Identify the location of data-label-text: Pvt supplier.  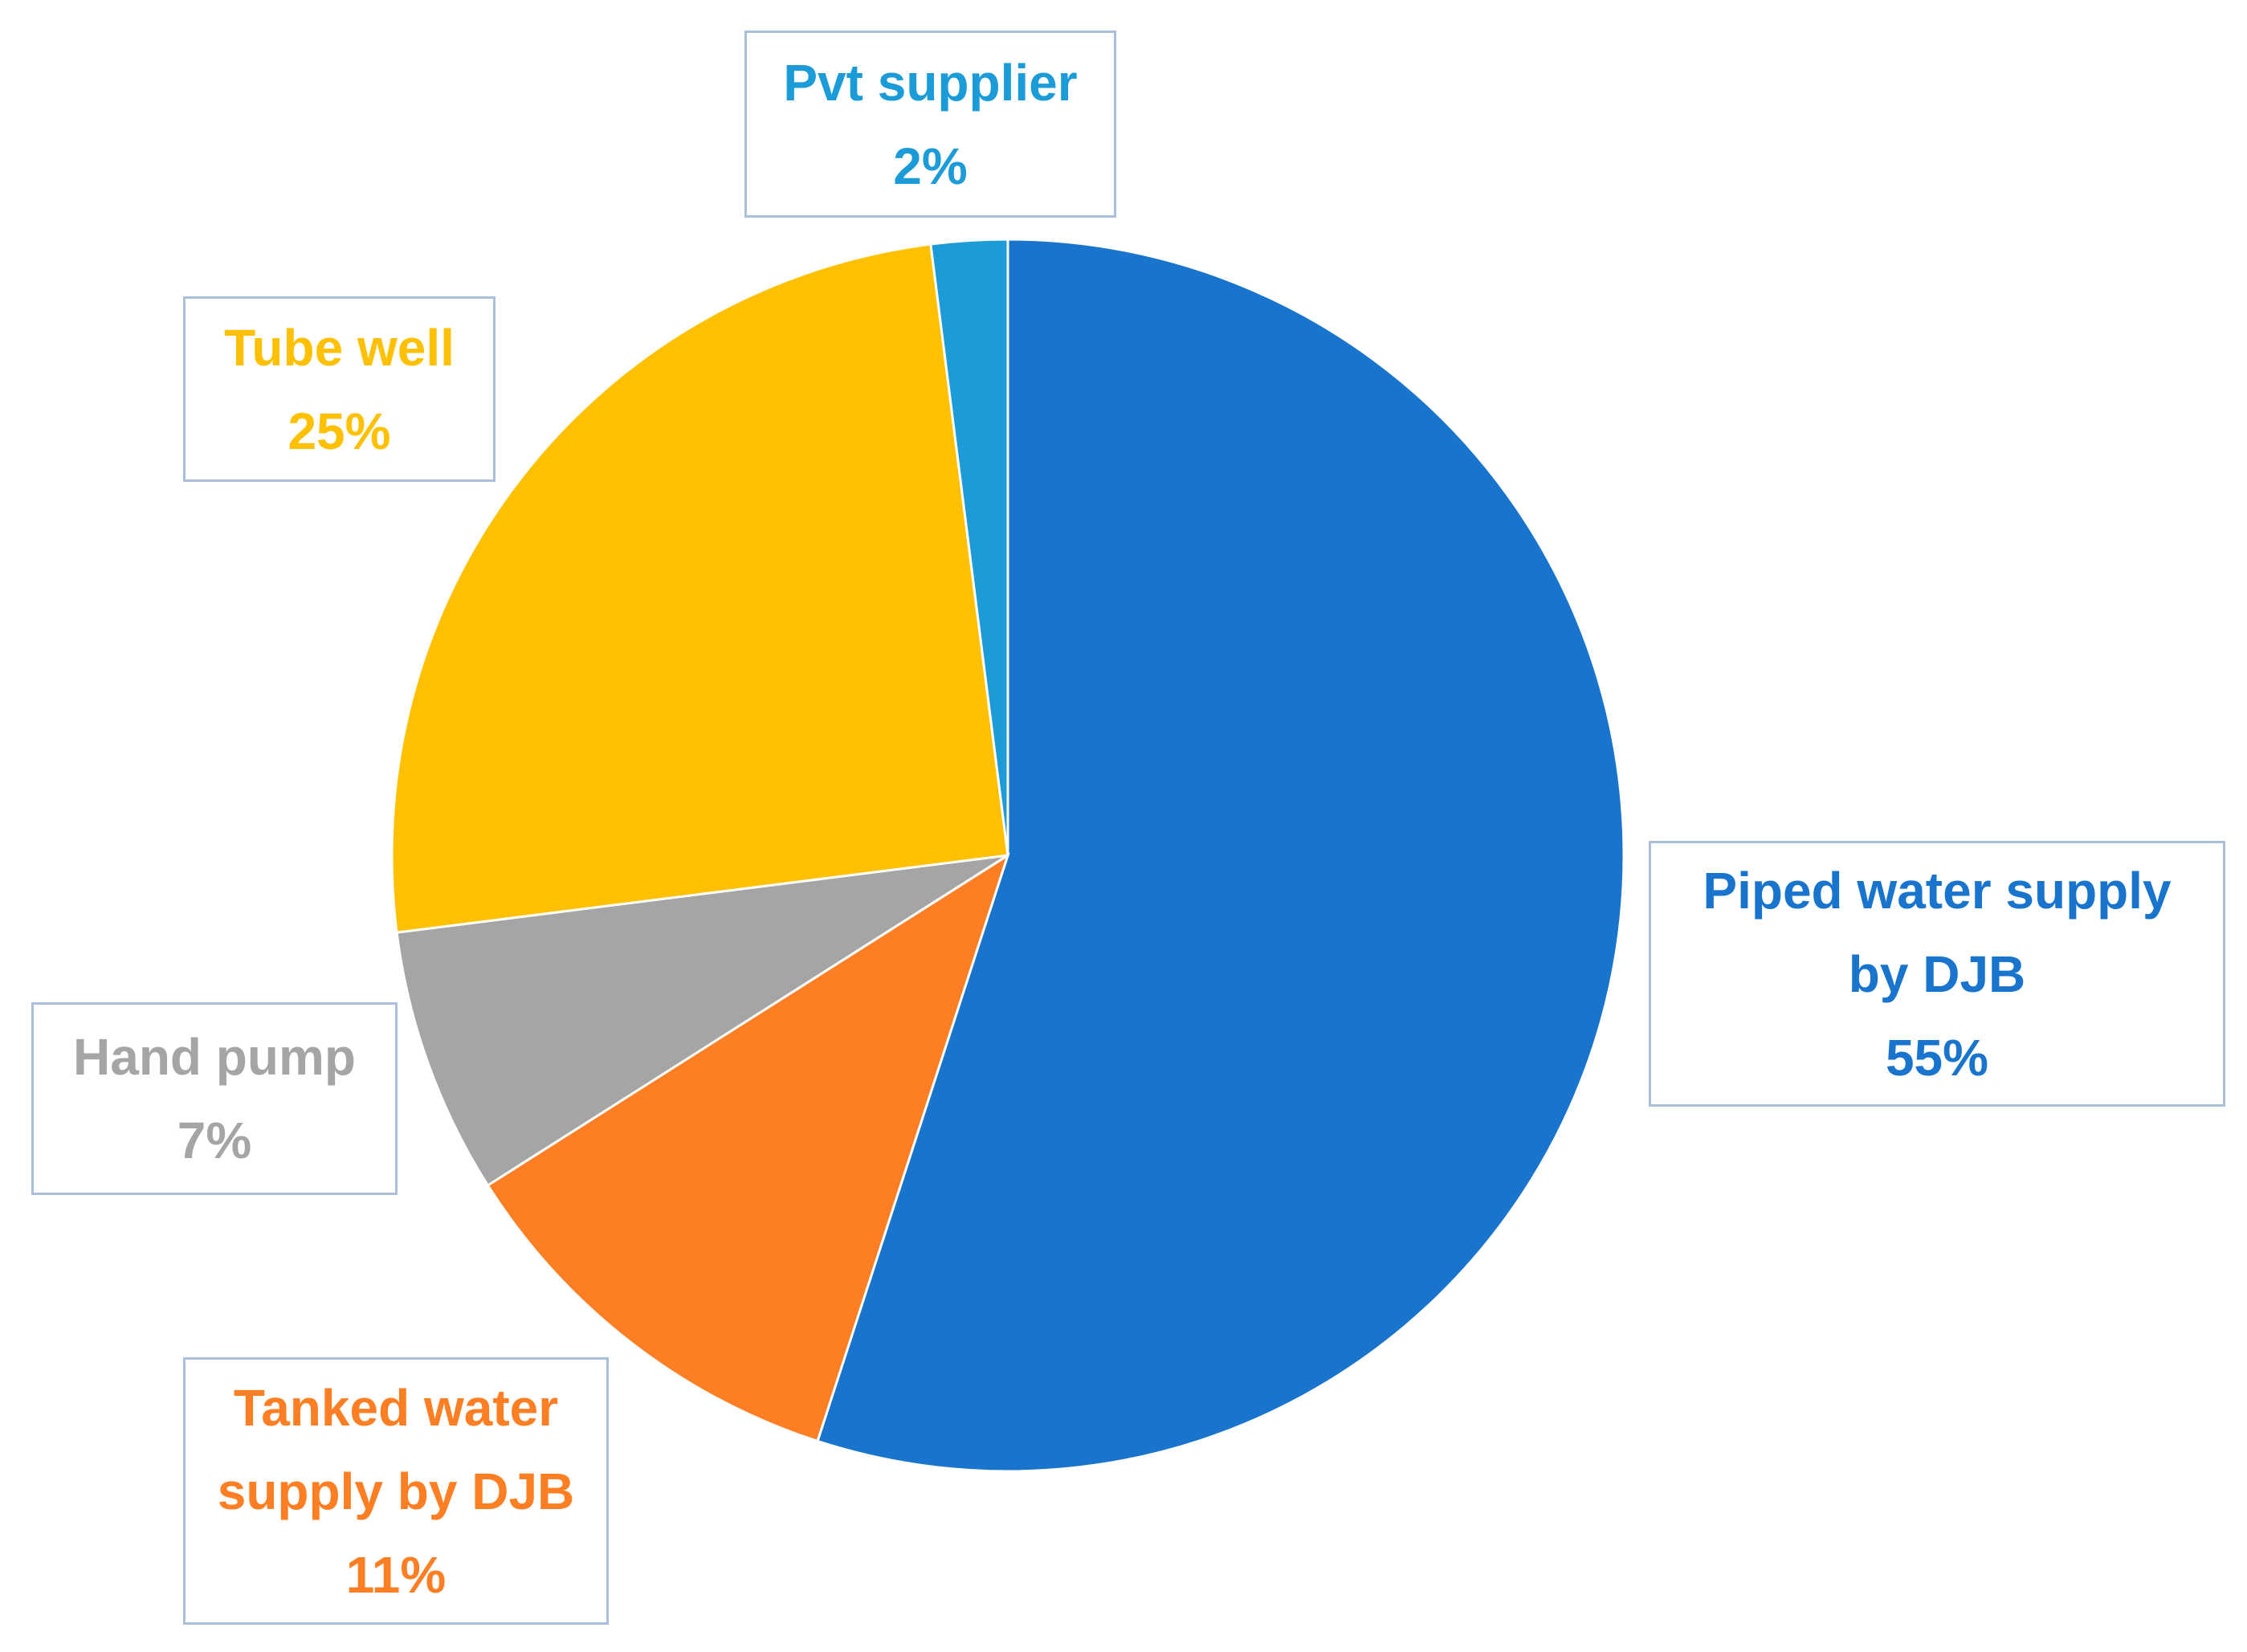
(930, 82).